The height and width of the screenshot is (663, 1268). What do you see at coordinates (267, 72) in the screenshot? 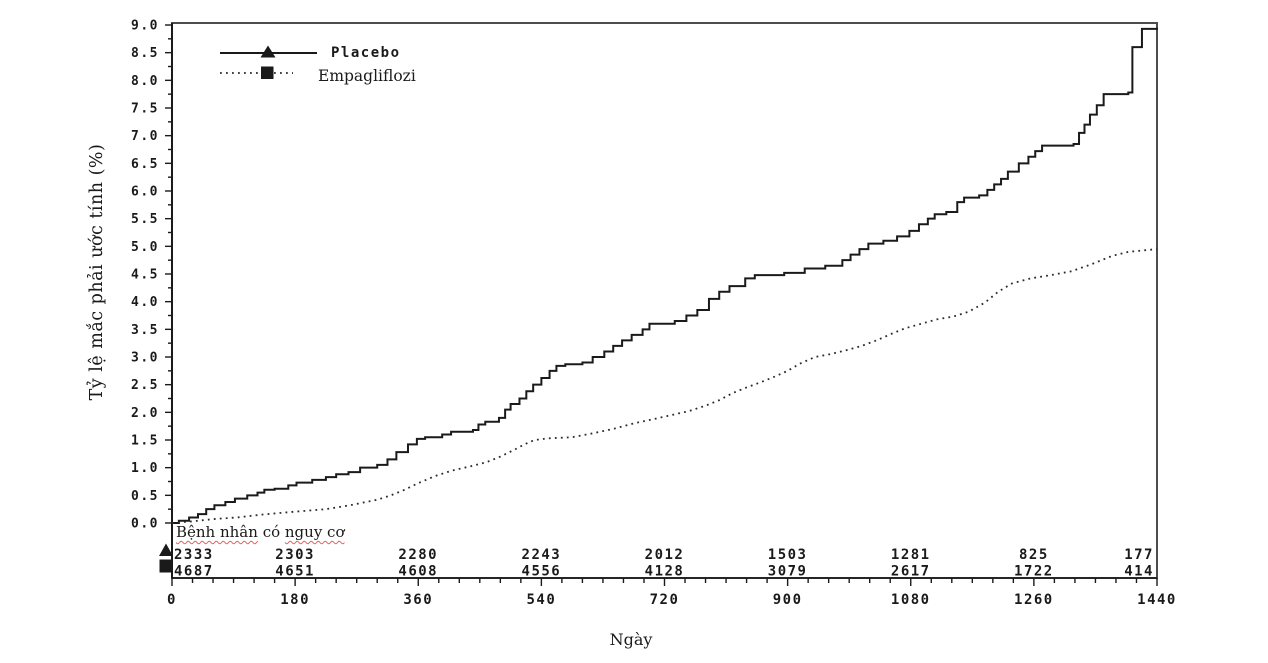
I see `legend-empagliflozin-square-icon` at bounding box center [267, 72].